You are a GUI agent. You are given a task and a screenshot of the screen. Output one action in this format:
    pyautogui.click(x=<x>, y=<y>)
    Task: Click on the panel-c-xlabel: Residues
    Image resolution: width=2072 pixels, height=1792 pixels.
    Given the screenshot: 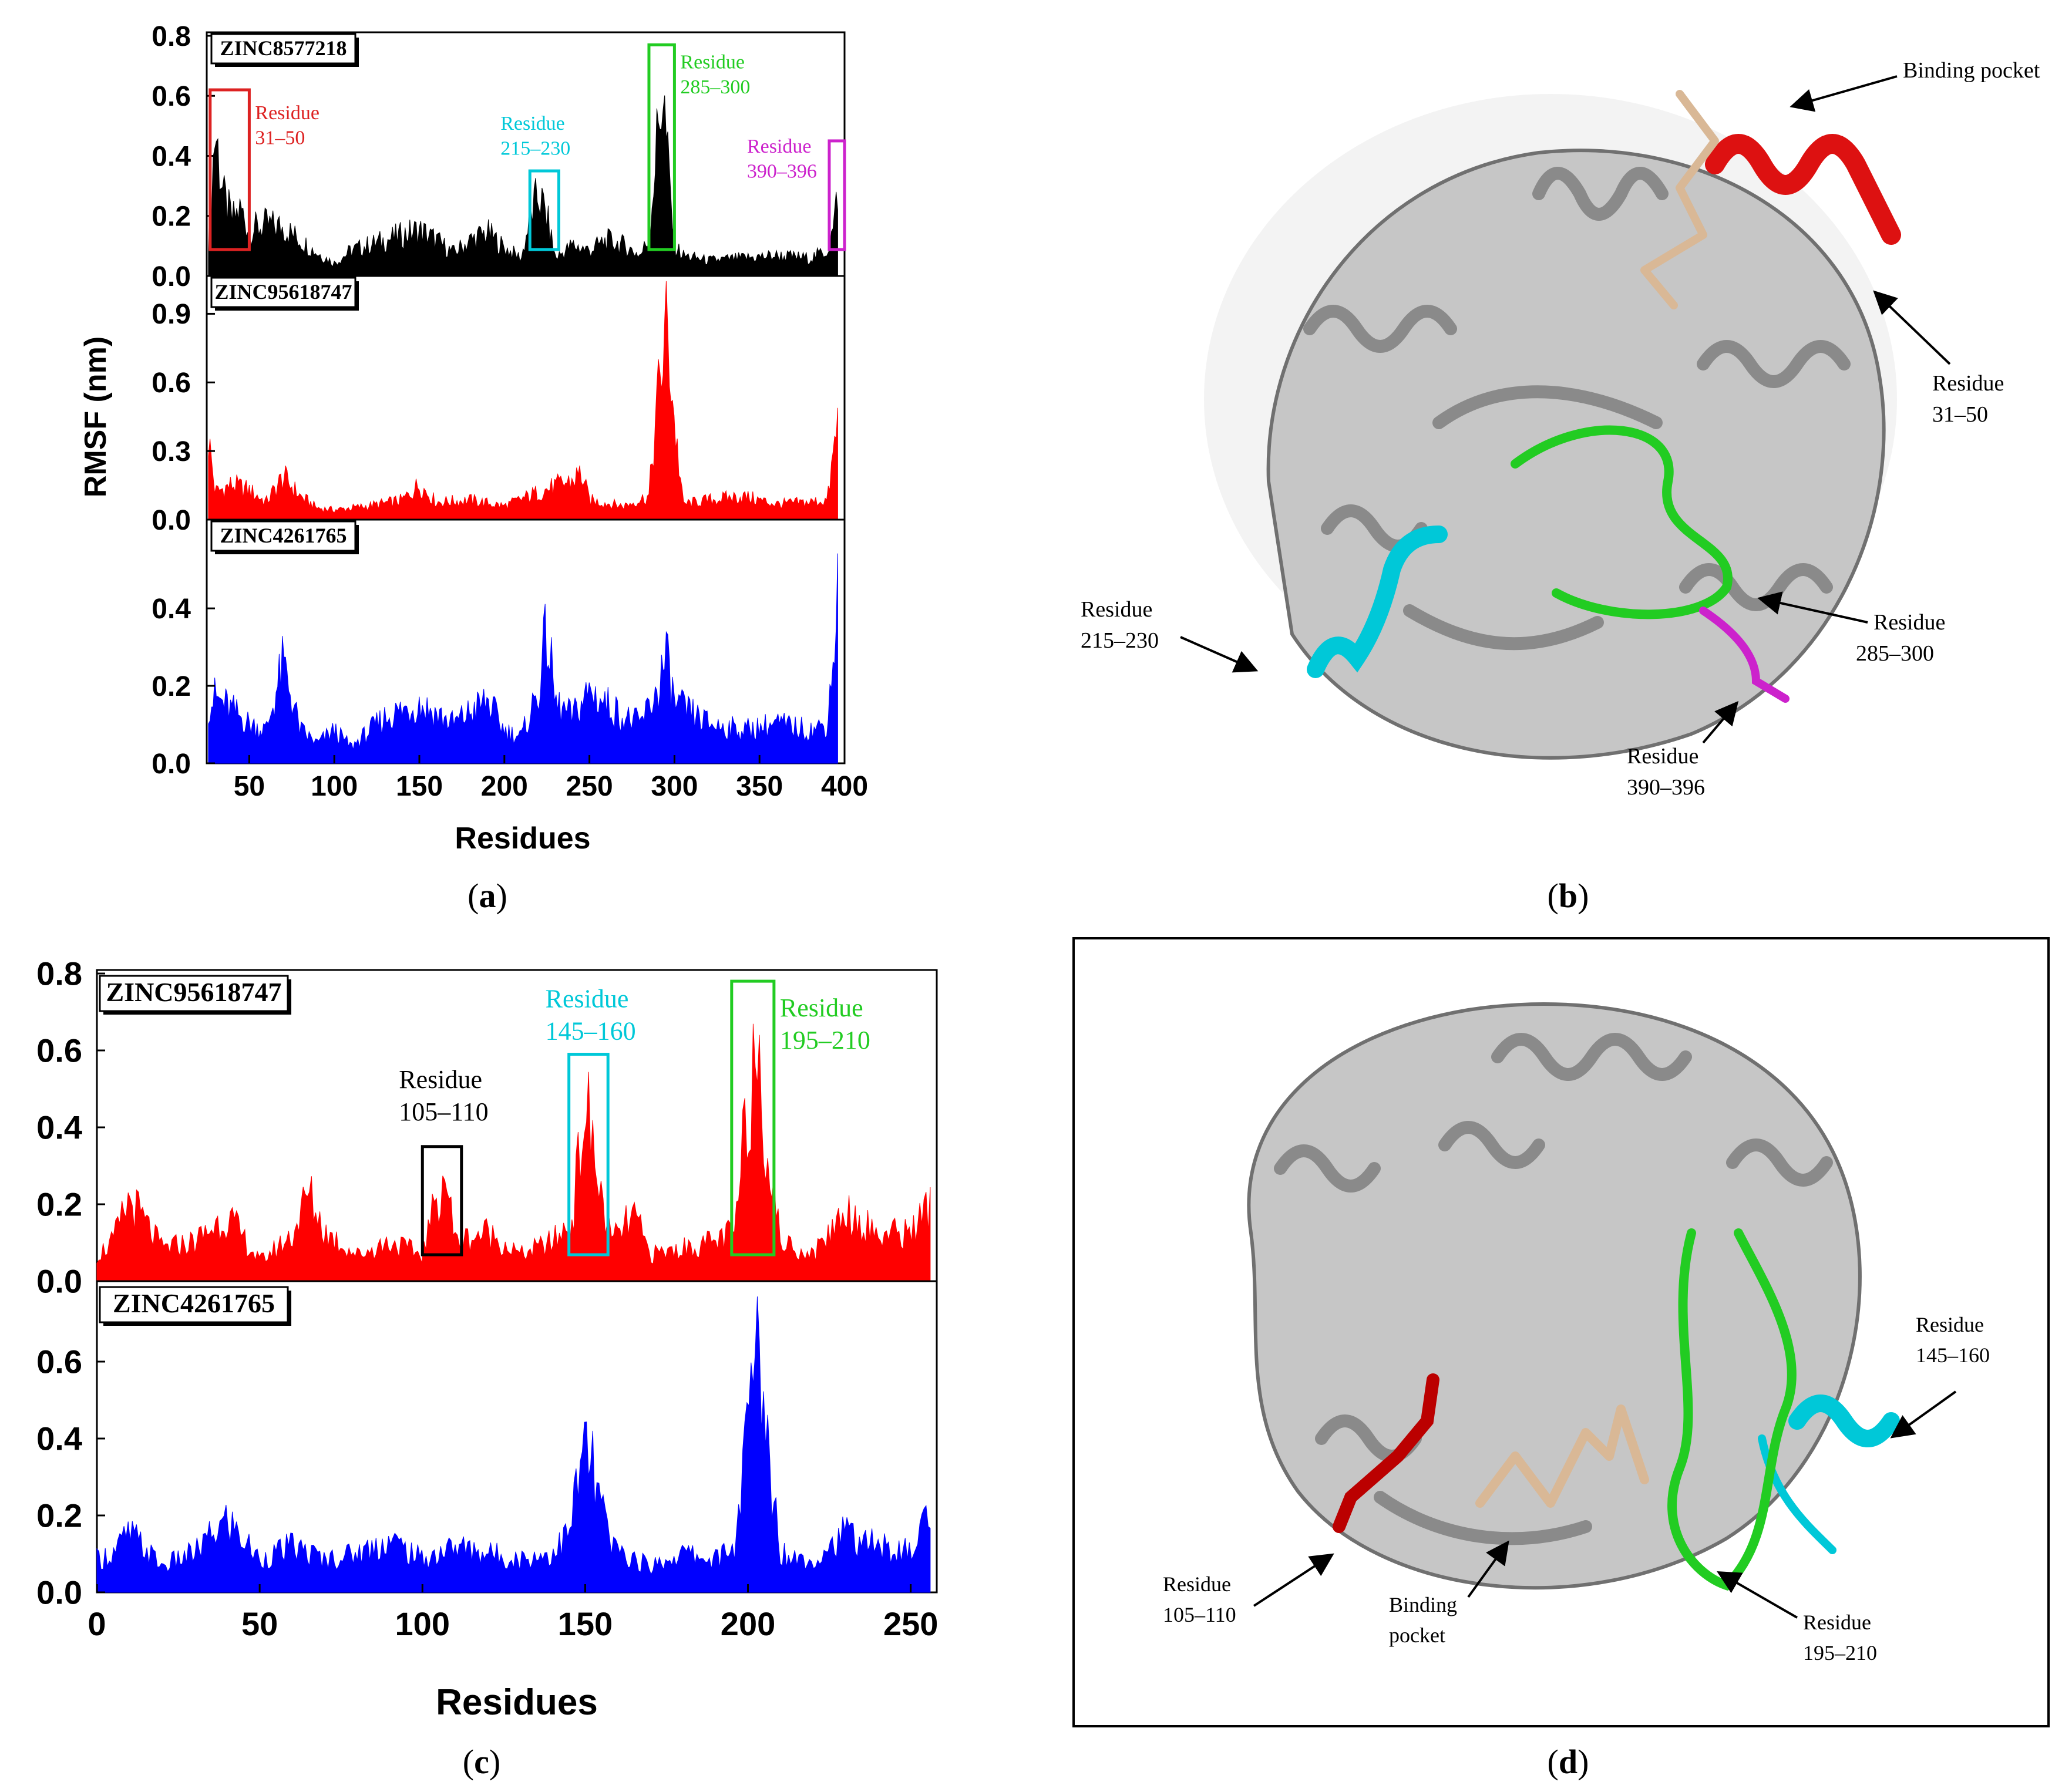 What is the action you would take?
    pyautogui.click(x=517, y=1702)
    